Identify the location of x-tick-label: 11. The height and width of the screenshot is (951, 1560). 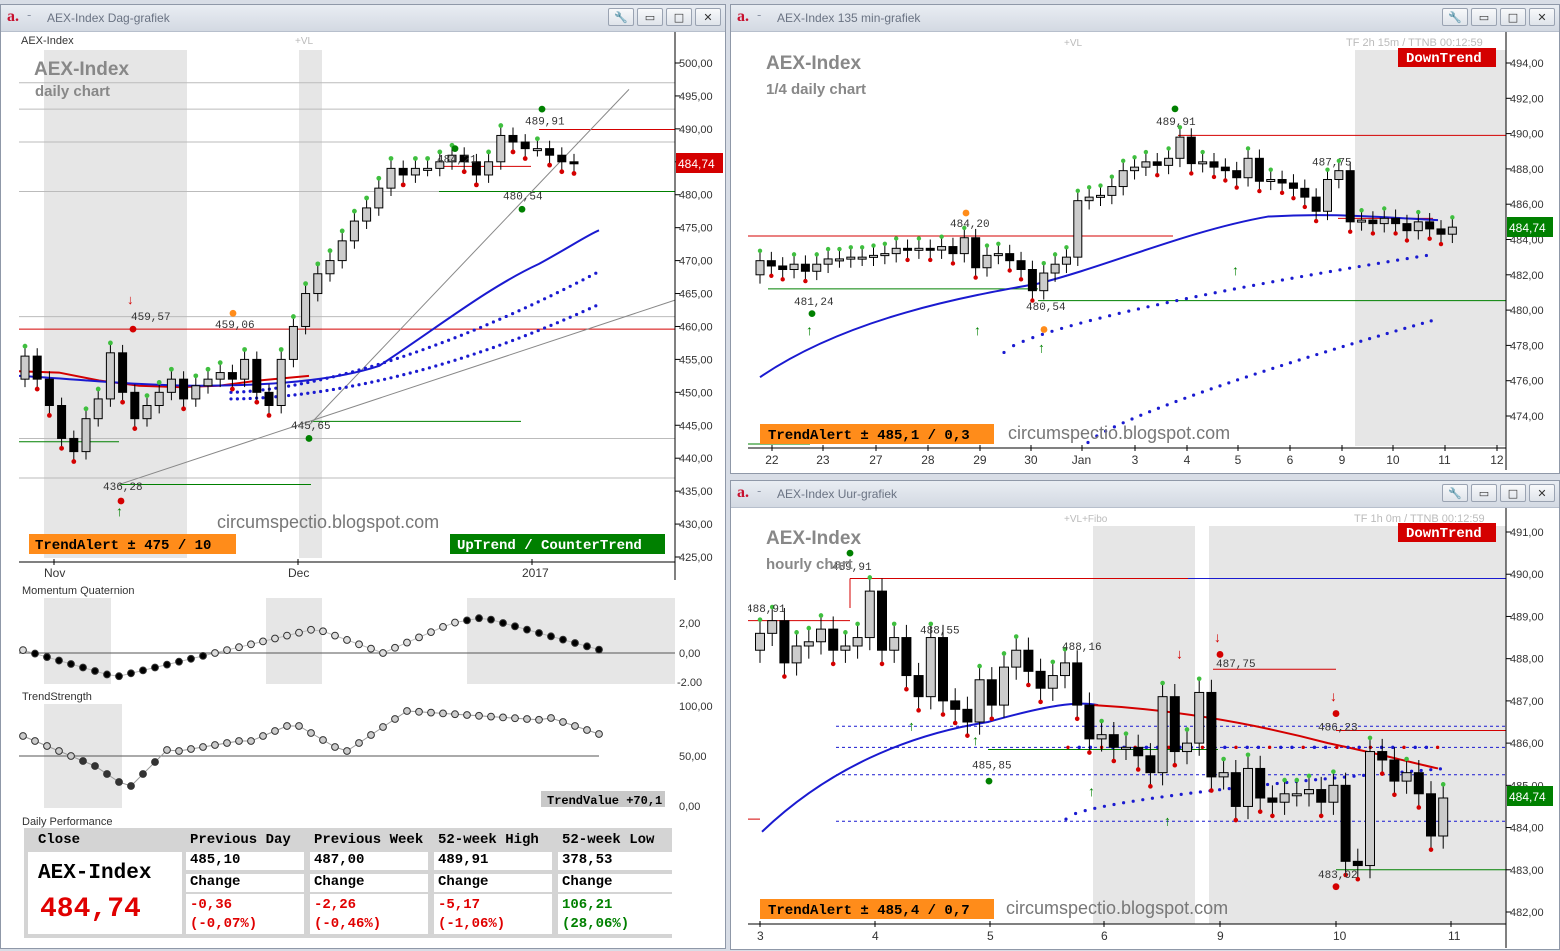
(1454, 936).